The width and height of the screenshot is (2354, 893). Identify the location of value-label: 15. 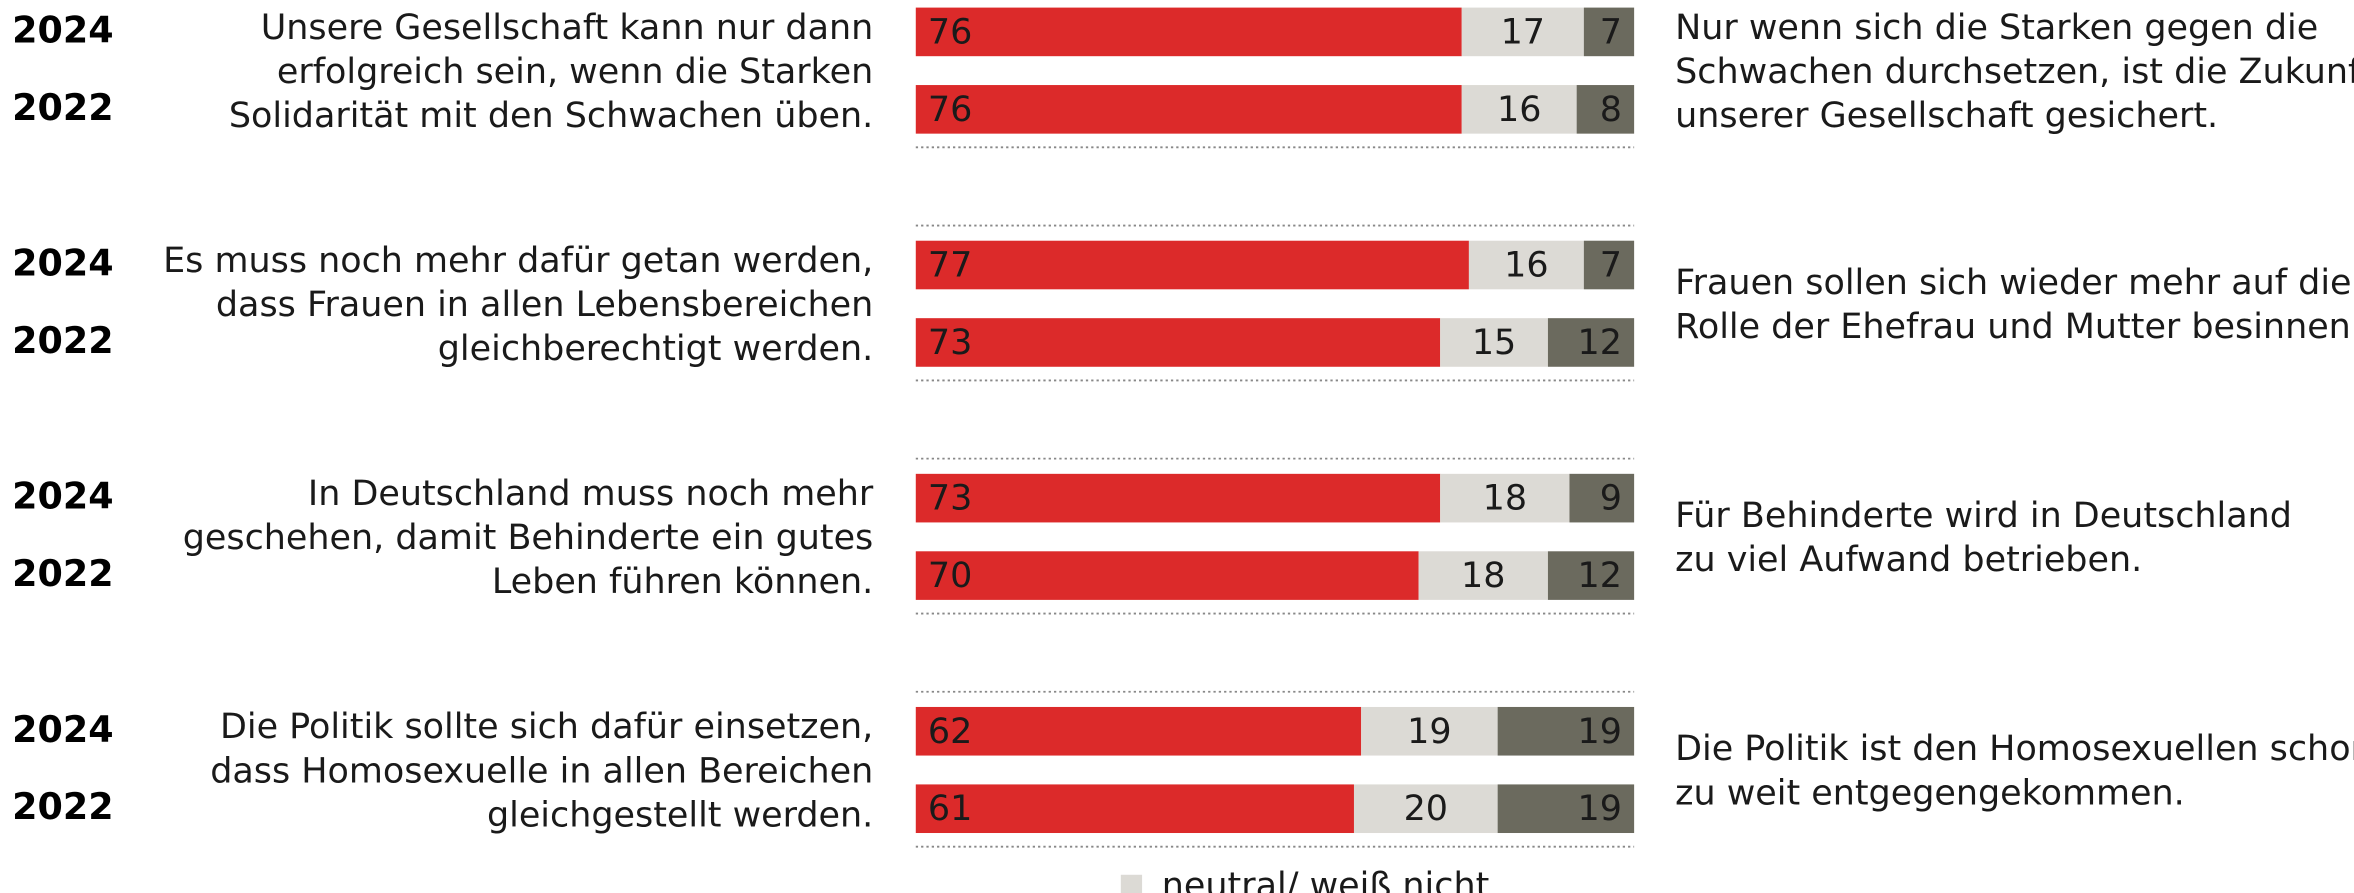
(1494, 343).